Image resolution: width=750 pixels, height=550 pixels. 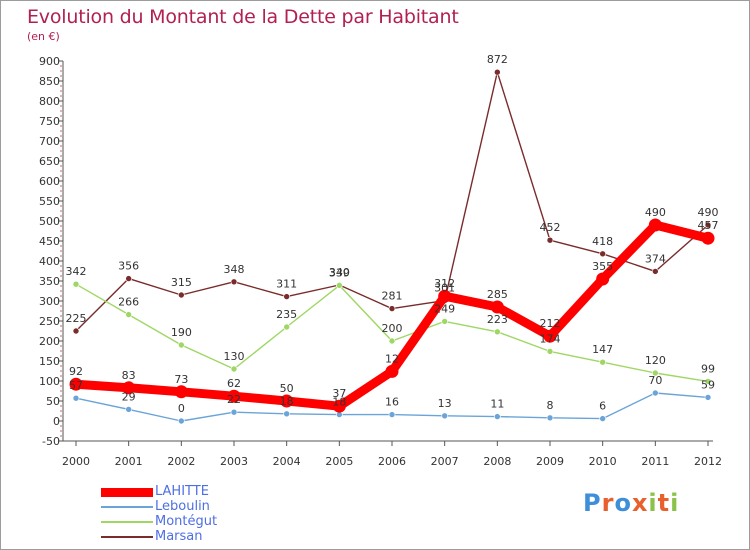 What do you see at coordinates (76, 271) in the screenshot?
I see `data-label: 342` at bounding box center [76, 271].